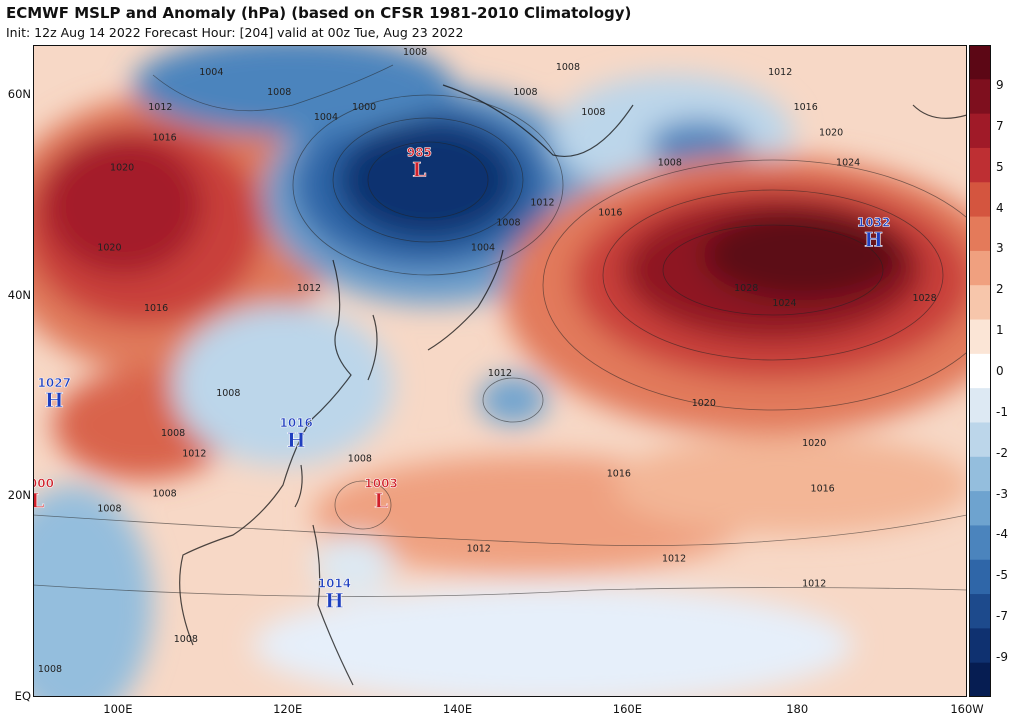  I want to click on latitude-label: EQ, so click(22, 696).